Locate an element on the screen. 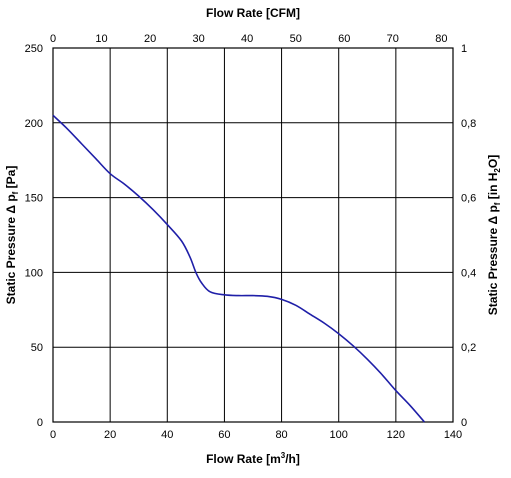  x-tick-label: 0 is located at coordinates (53, 435).